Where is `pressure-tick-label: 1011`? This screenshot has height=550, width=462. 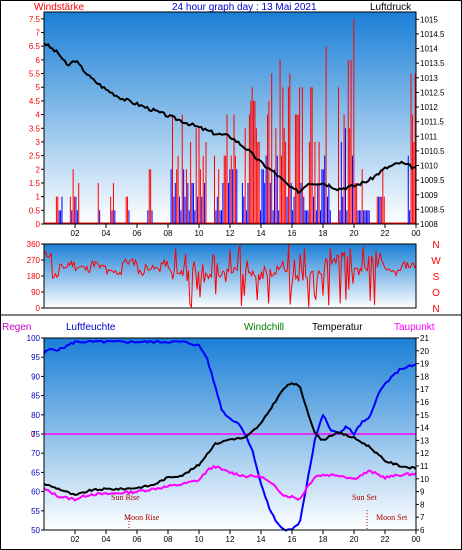 pressure-tick-label: 1011 is located at coordinates (429, 136).